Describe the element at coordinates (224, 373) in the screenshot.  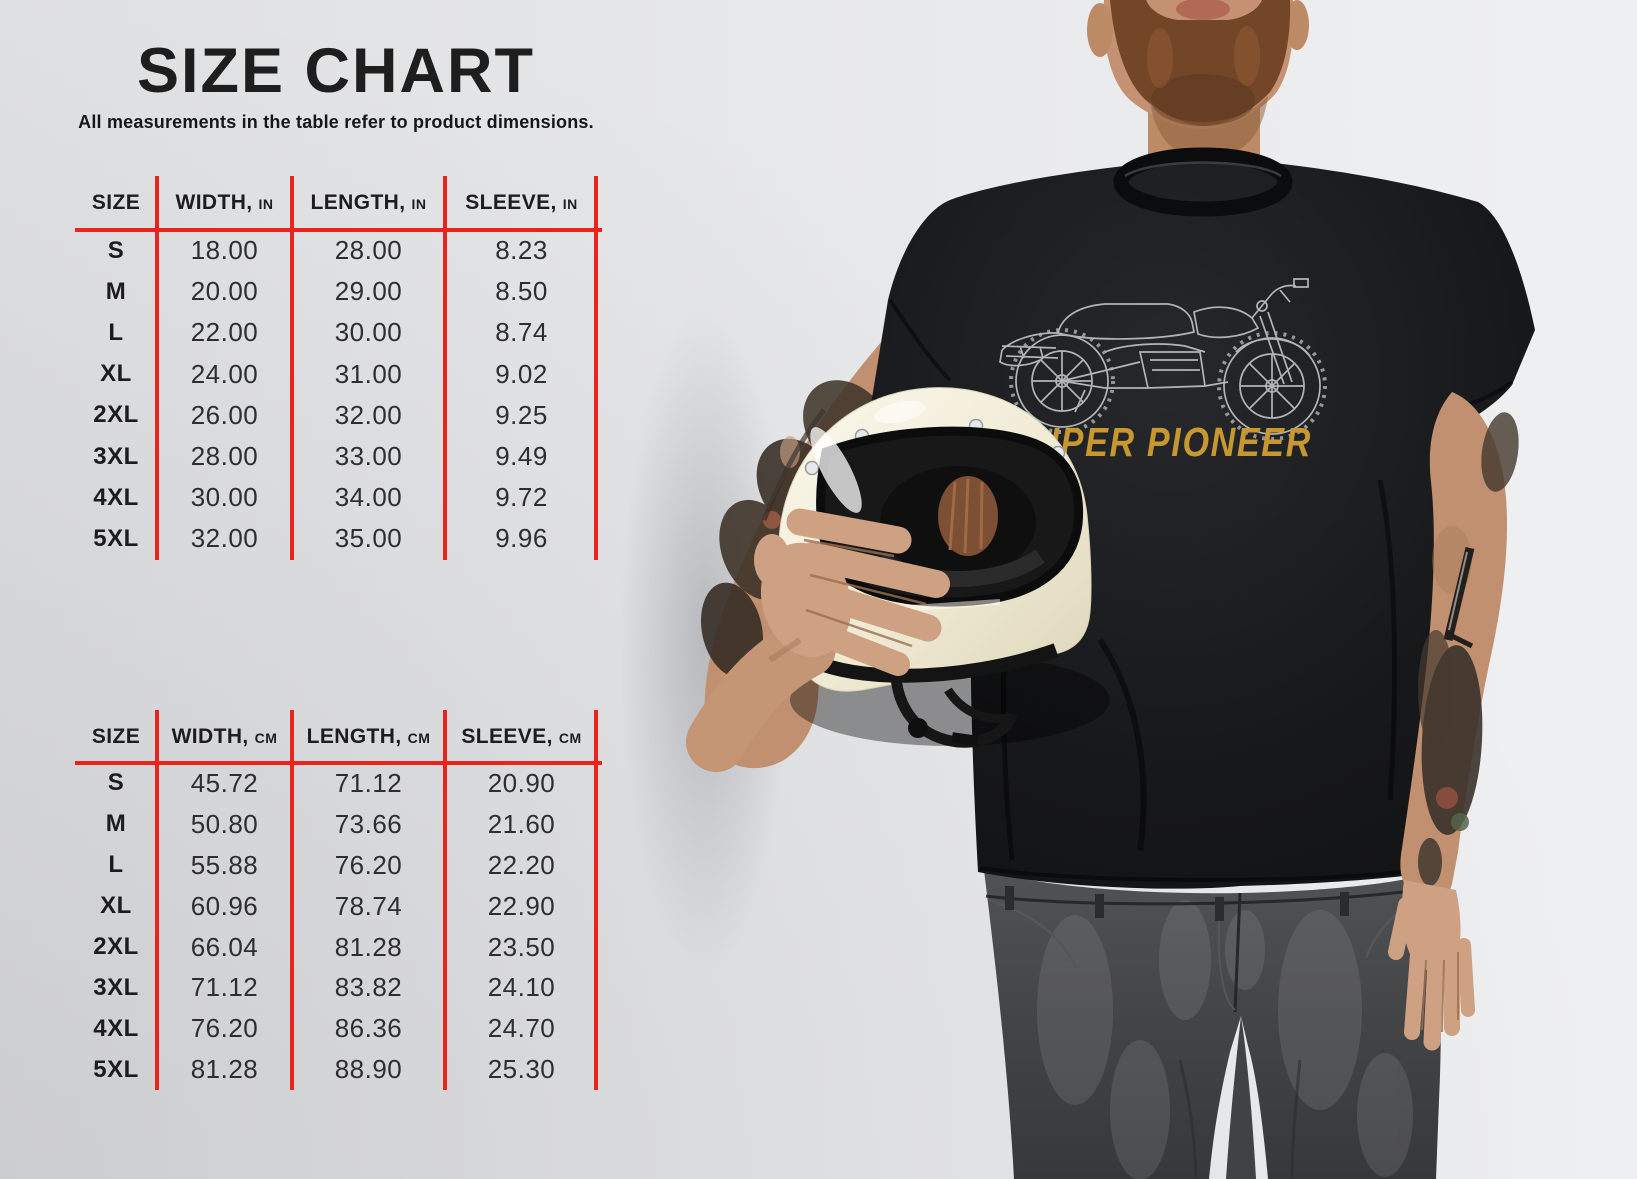
I see `cell-width: 24.00` at that location.